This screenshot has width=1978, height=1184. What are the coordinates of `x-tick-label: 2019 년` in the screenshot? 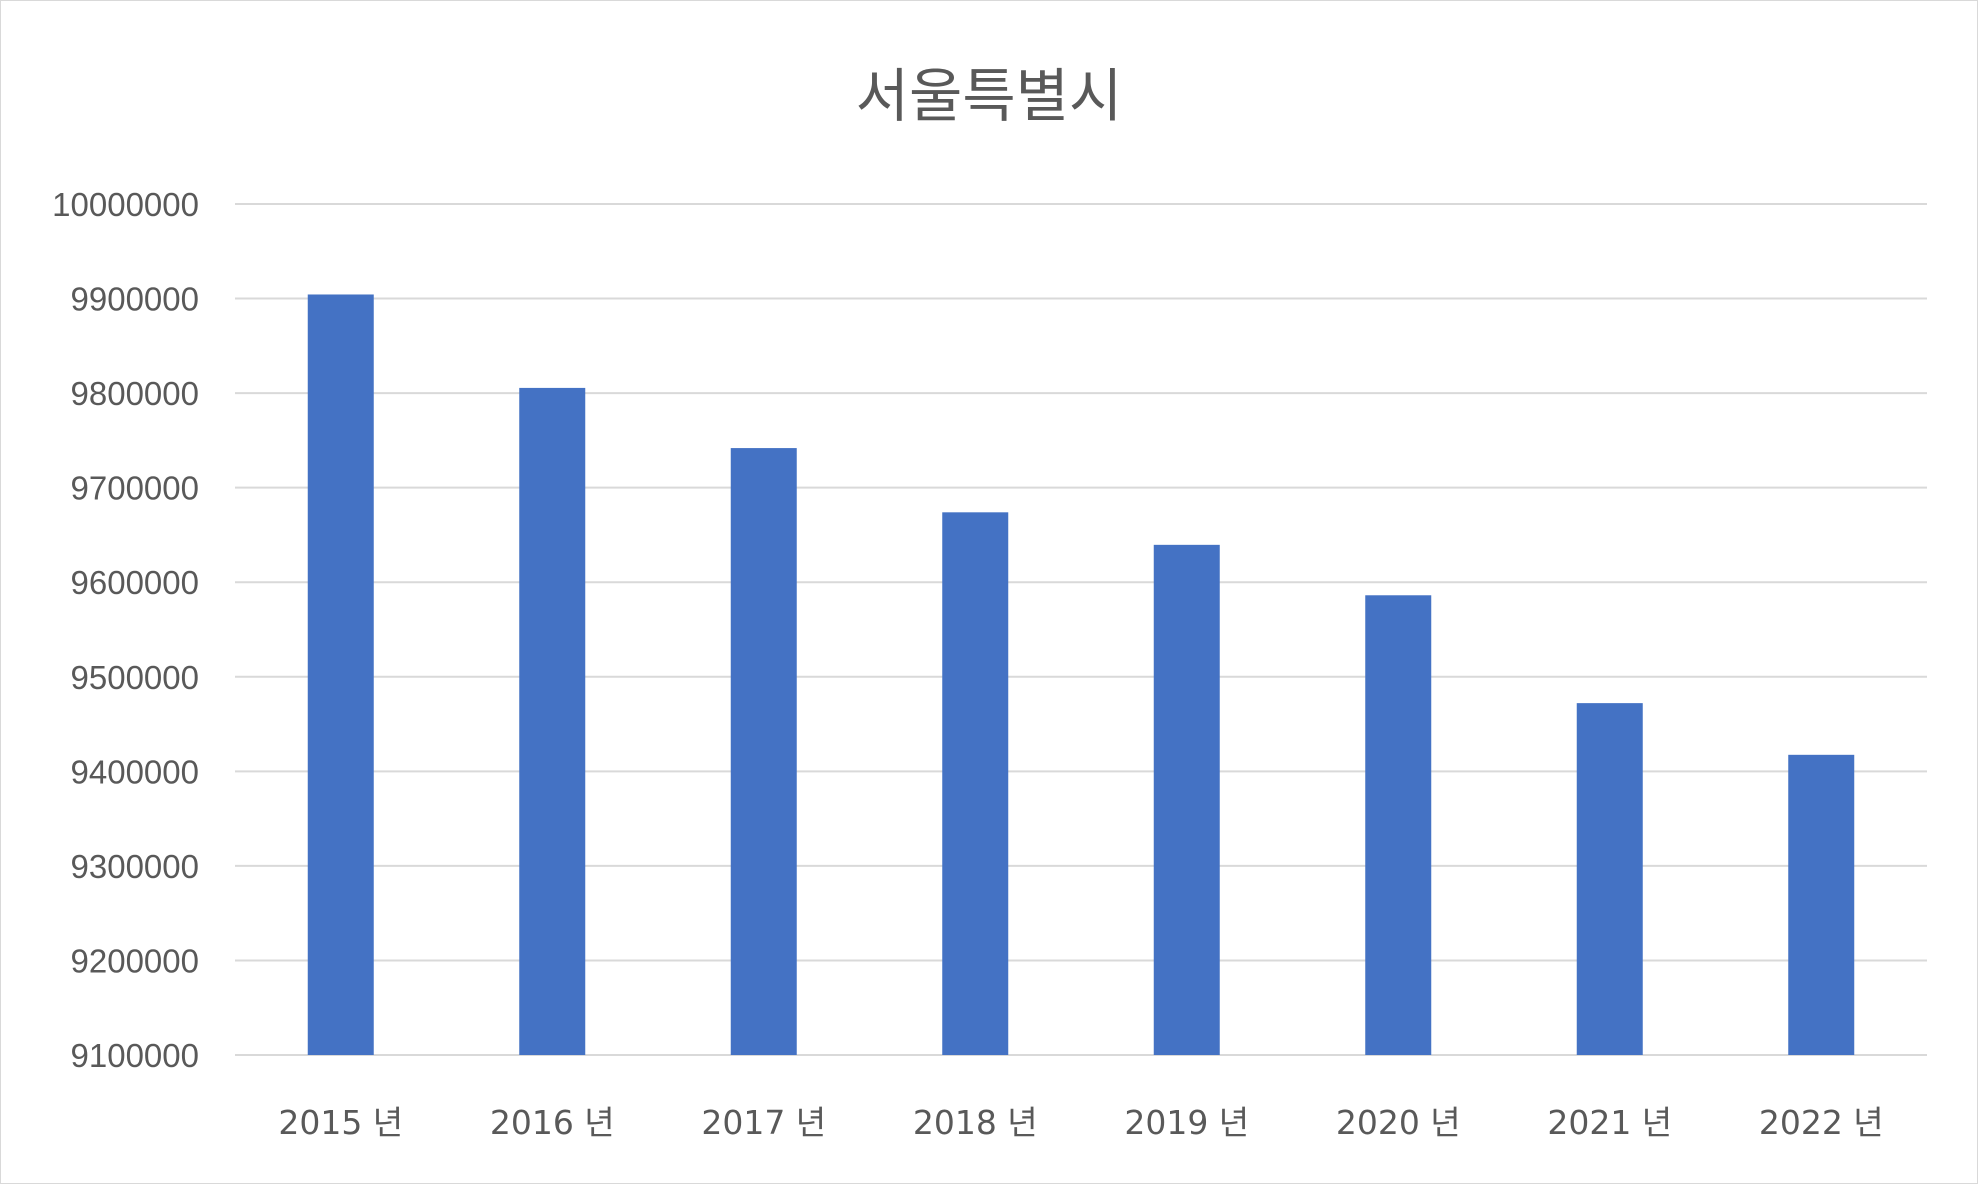 It's located at (1186, 1122).